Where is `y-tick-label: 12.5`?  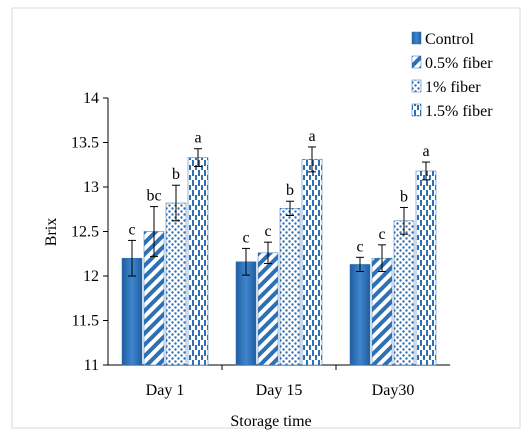
y-tick-label: 12.5 is located at coordinates (85, 232).